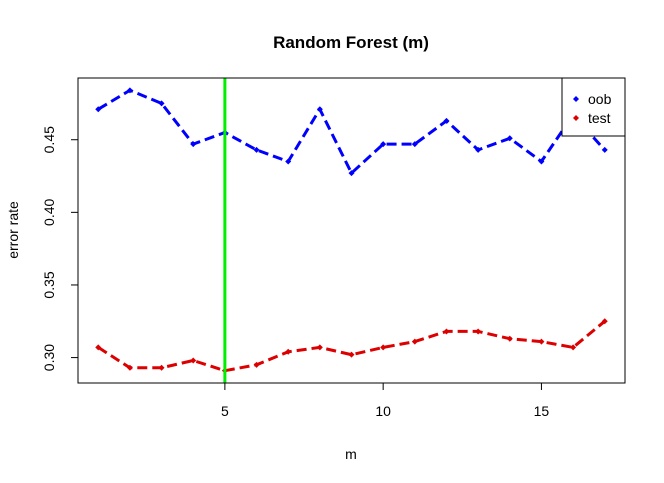 The width and height of the screenshot is (664, 483). I want to click on x-tick-label: 10, so click(383, 411).